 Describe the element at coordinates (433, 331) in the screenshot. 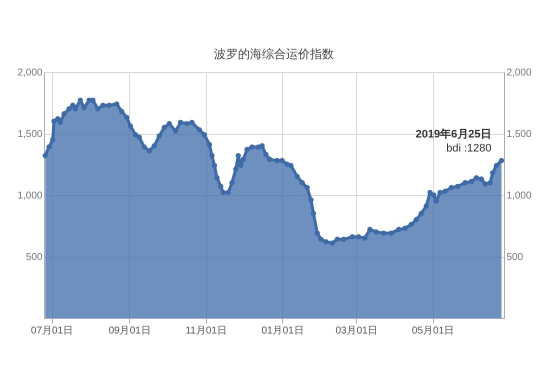

I see `x-tick-label: 05月01日` at that location.